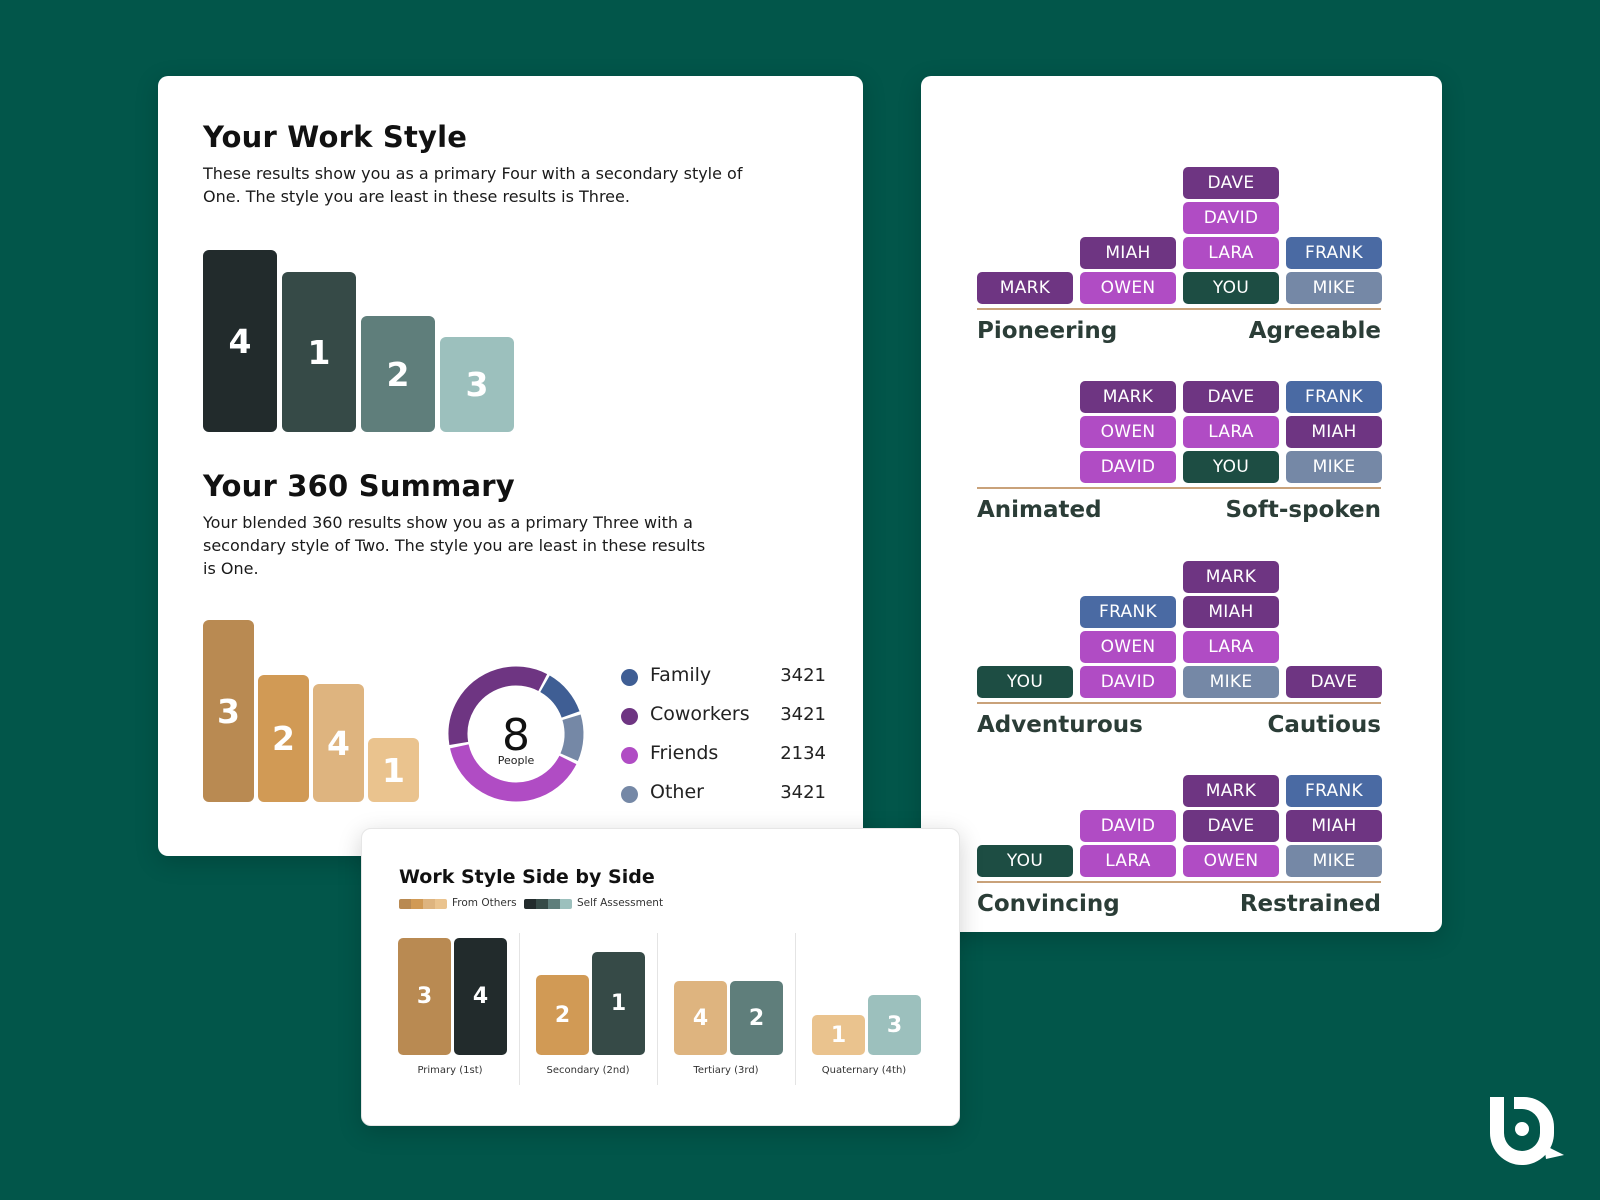 The image size is (1600, 1200). I want to click on summary-360-bar-1: 1, so click(393, 770).